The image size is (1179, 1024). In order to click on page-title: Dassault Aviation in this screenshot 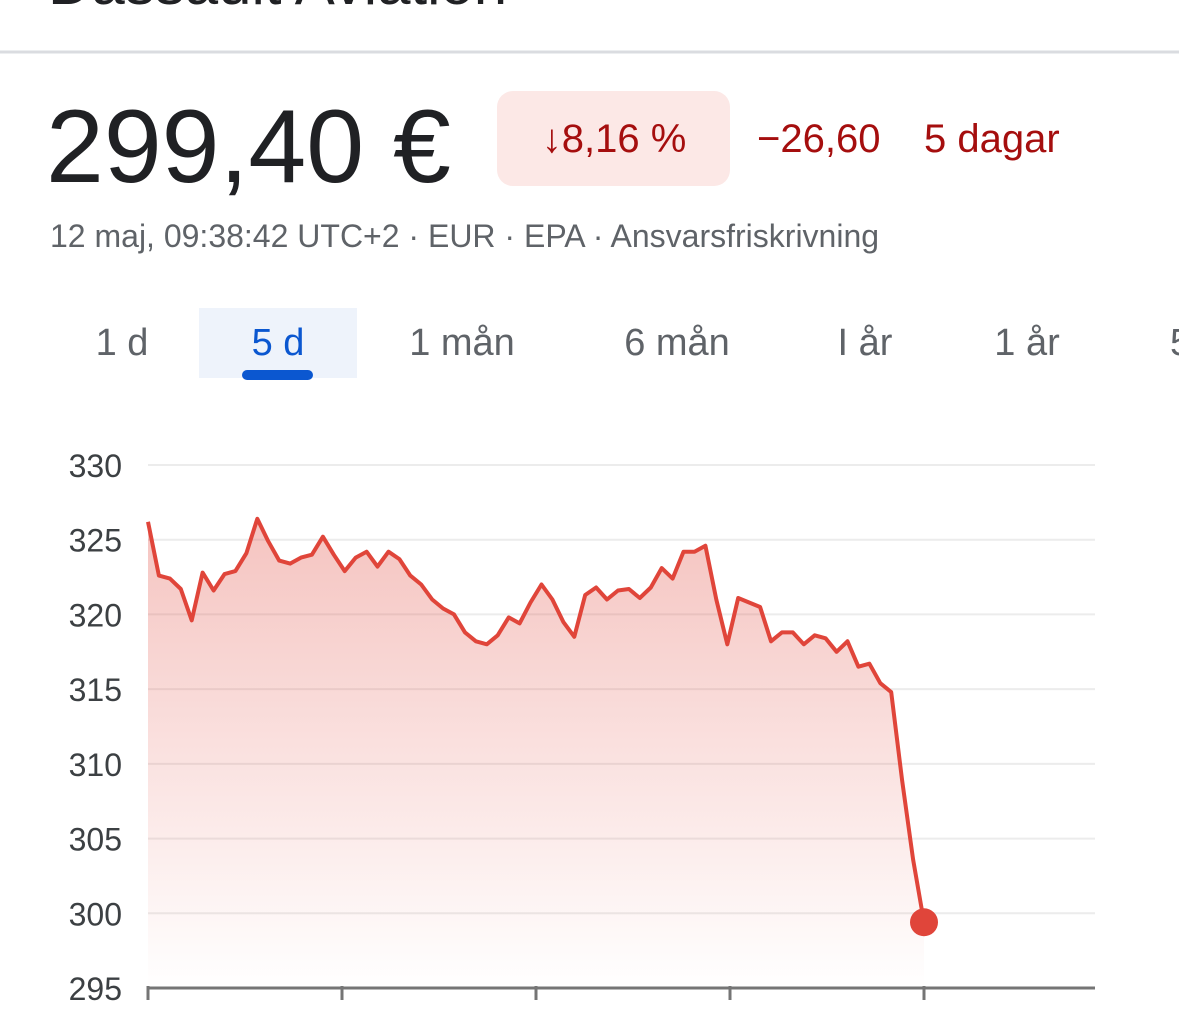, I will do `click(277, 8)`.